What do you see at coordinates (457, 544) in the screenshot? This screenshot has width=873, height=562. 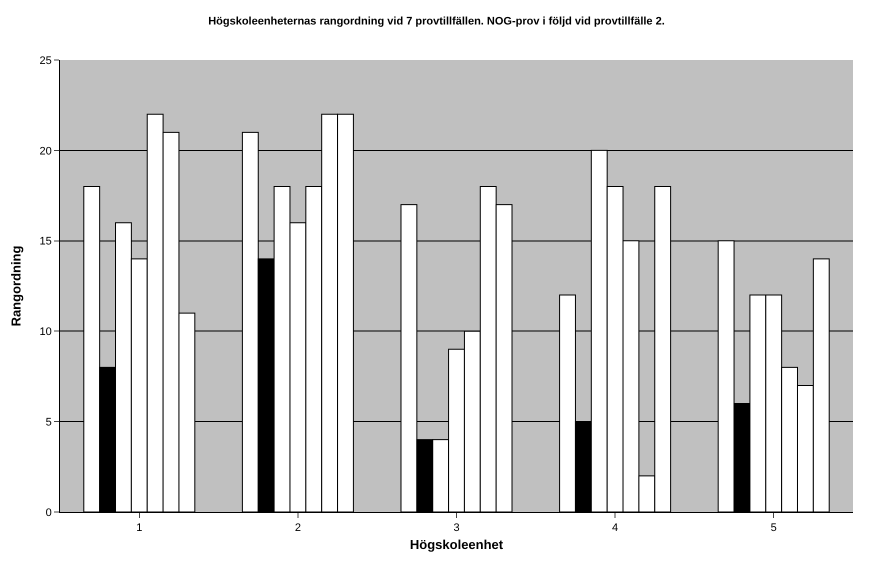 I see `x-axis-title: Högskoleenhet` at bounding box center [457, 544].